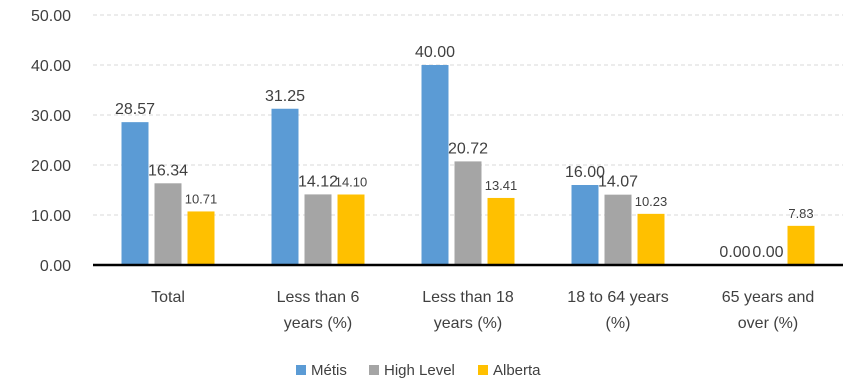 The height and width of the screenshot is (384, 849). What do you see at coordinates (435, 52) in the screenshot?
I see `data-label: 40.00` at bounding box center [435, 52].